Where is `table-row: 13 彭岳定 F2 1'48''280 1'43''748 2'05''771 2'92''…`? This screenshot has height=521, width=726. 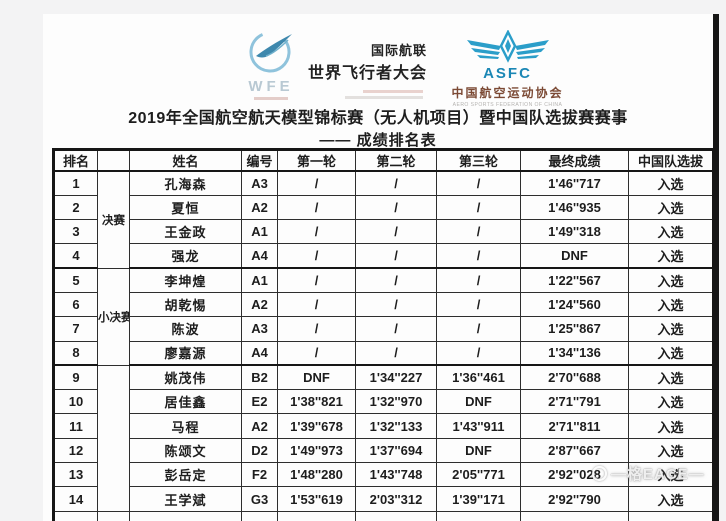 table-row: 13 彭岳定 F2 1'48''280 1'43''748 2'05''771 2'92''… is located at coordinates (383, 475).